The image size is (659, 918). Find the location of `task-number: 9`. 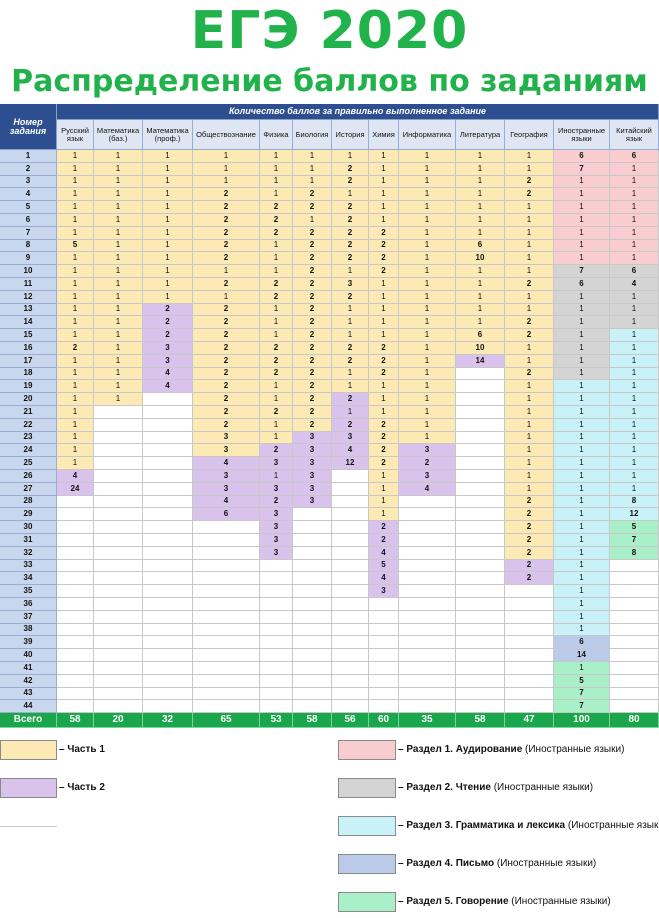

task-number: 9 is located at coordinates (28, 259).